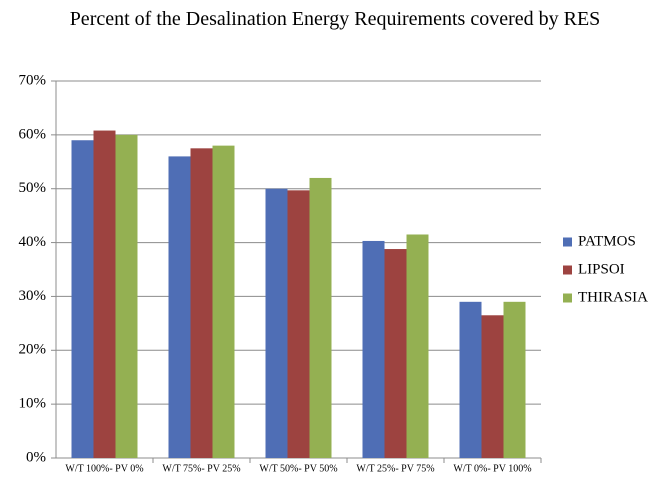 This screenshot has width=665, height=477. What do you see at coordinates (104, 468) in the screenshot?
I see `x-tick-label: W/T 100%- PV 0%` at bounding box center [104, 468].